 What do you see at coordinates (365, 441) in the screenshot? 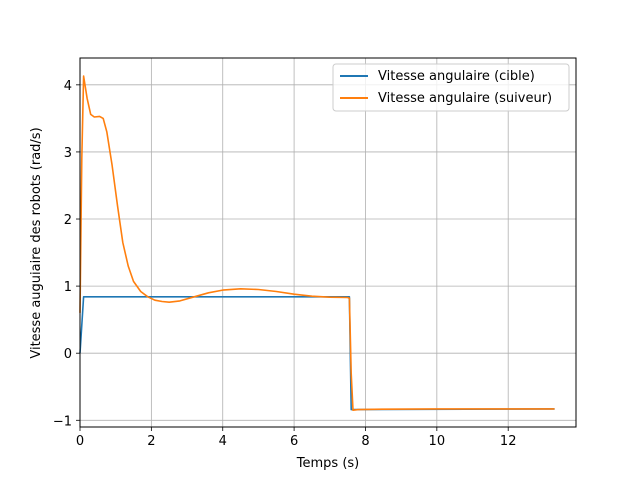
I see `x-tick-label: 8` at bounding box center [365, 441].